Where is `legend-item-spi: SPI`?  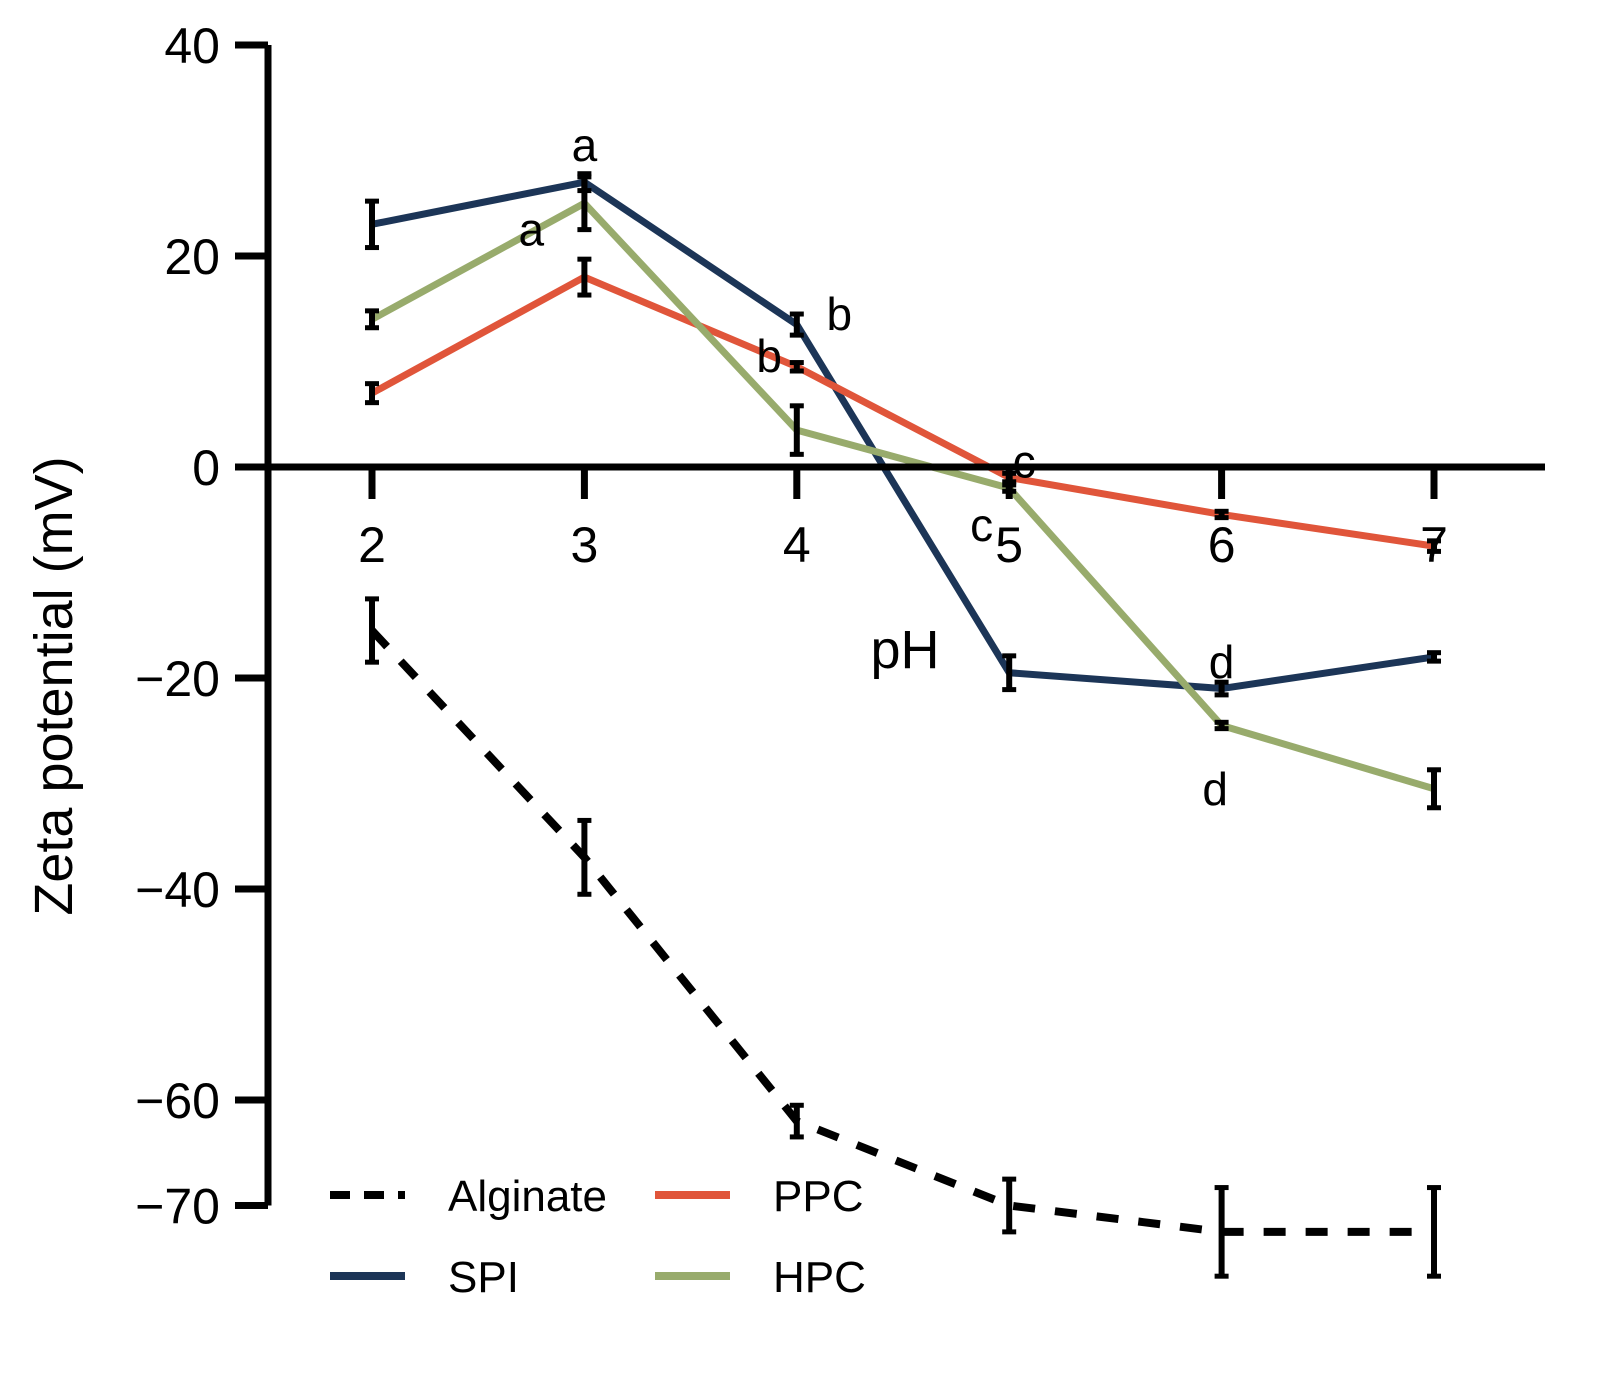
legend-item-spi: SPI is located at coordinates (424, 1277).